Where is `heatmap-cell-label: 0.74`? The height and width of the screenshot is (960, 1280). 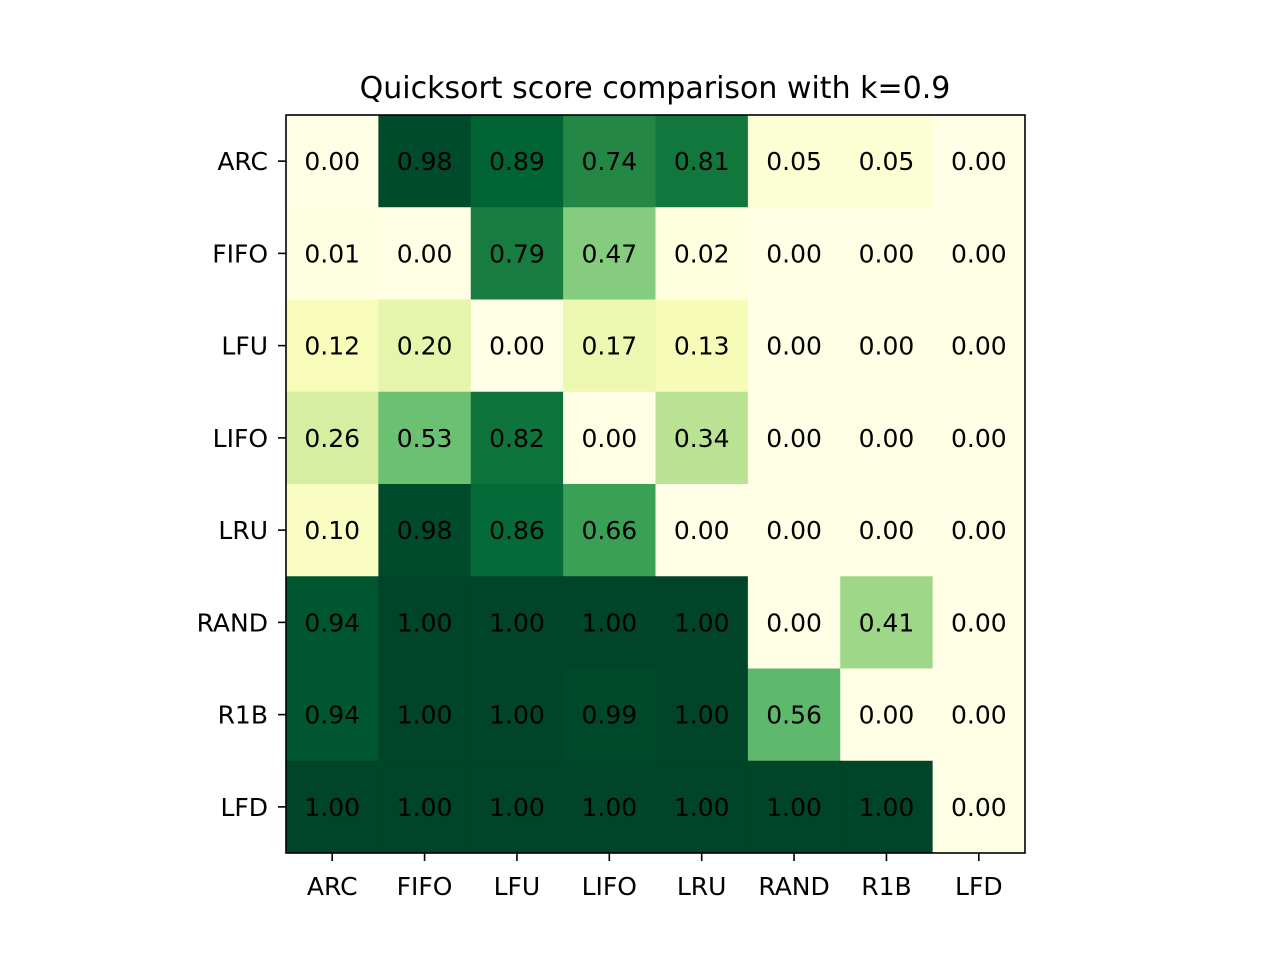
heatmap-cell-label: 0.74 is located at coordinates (609, 161).